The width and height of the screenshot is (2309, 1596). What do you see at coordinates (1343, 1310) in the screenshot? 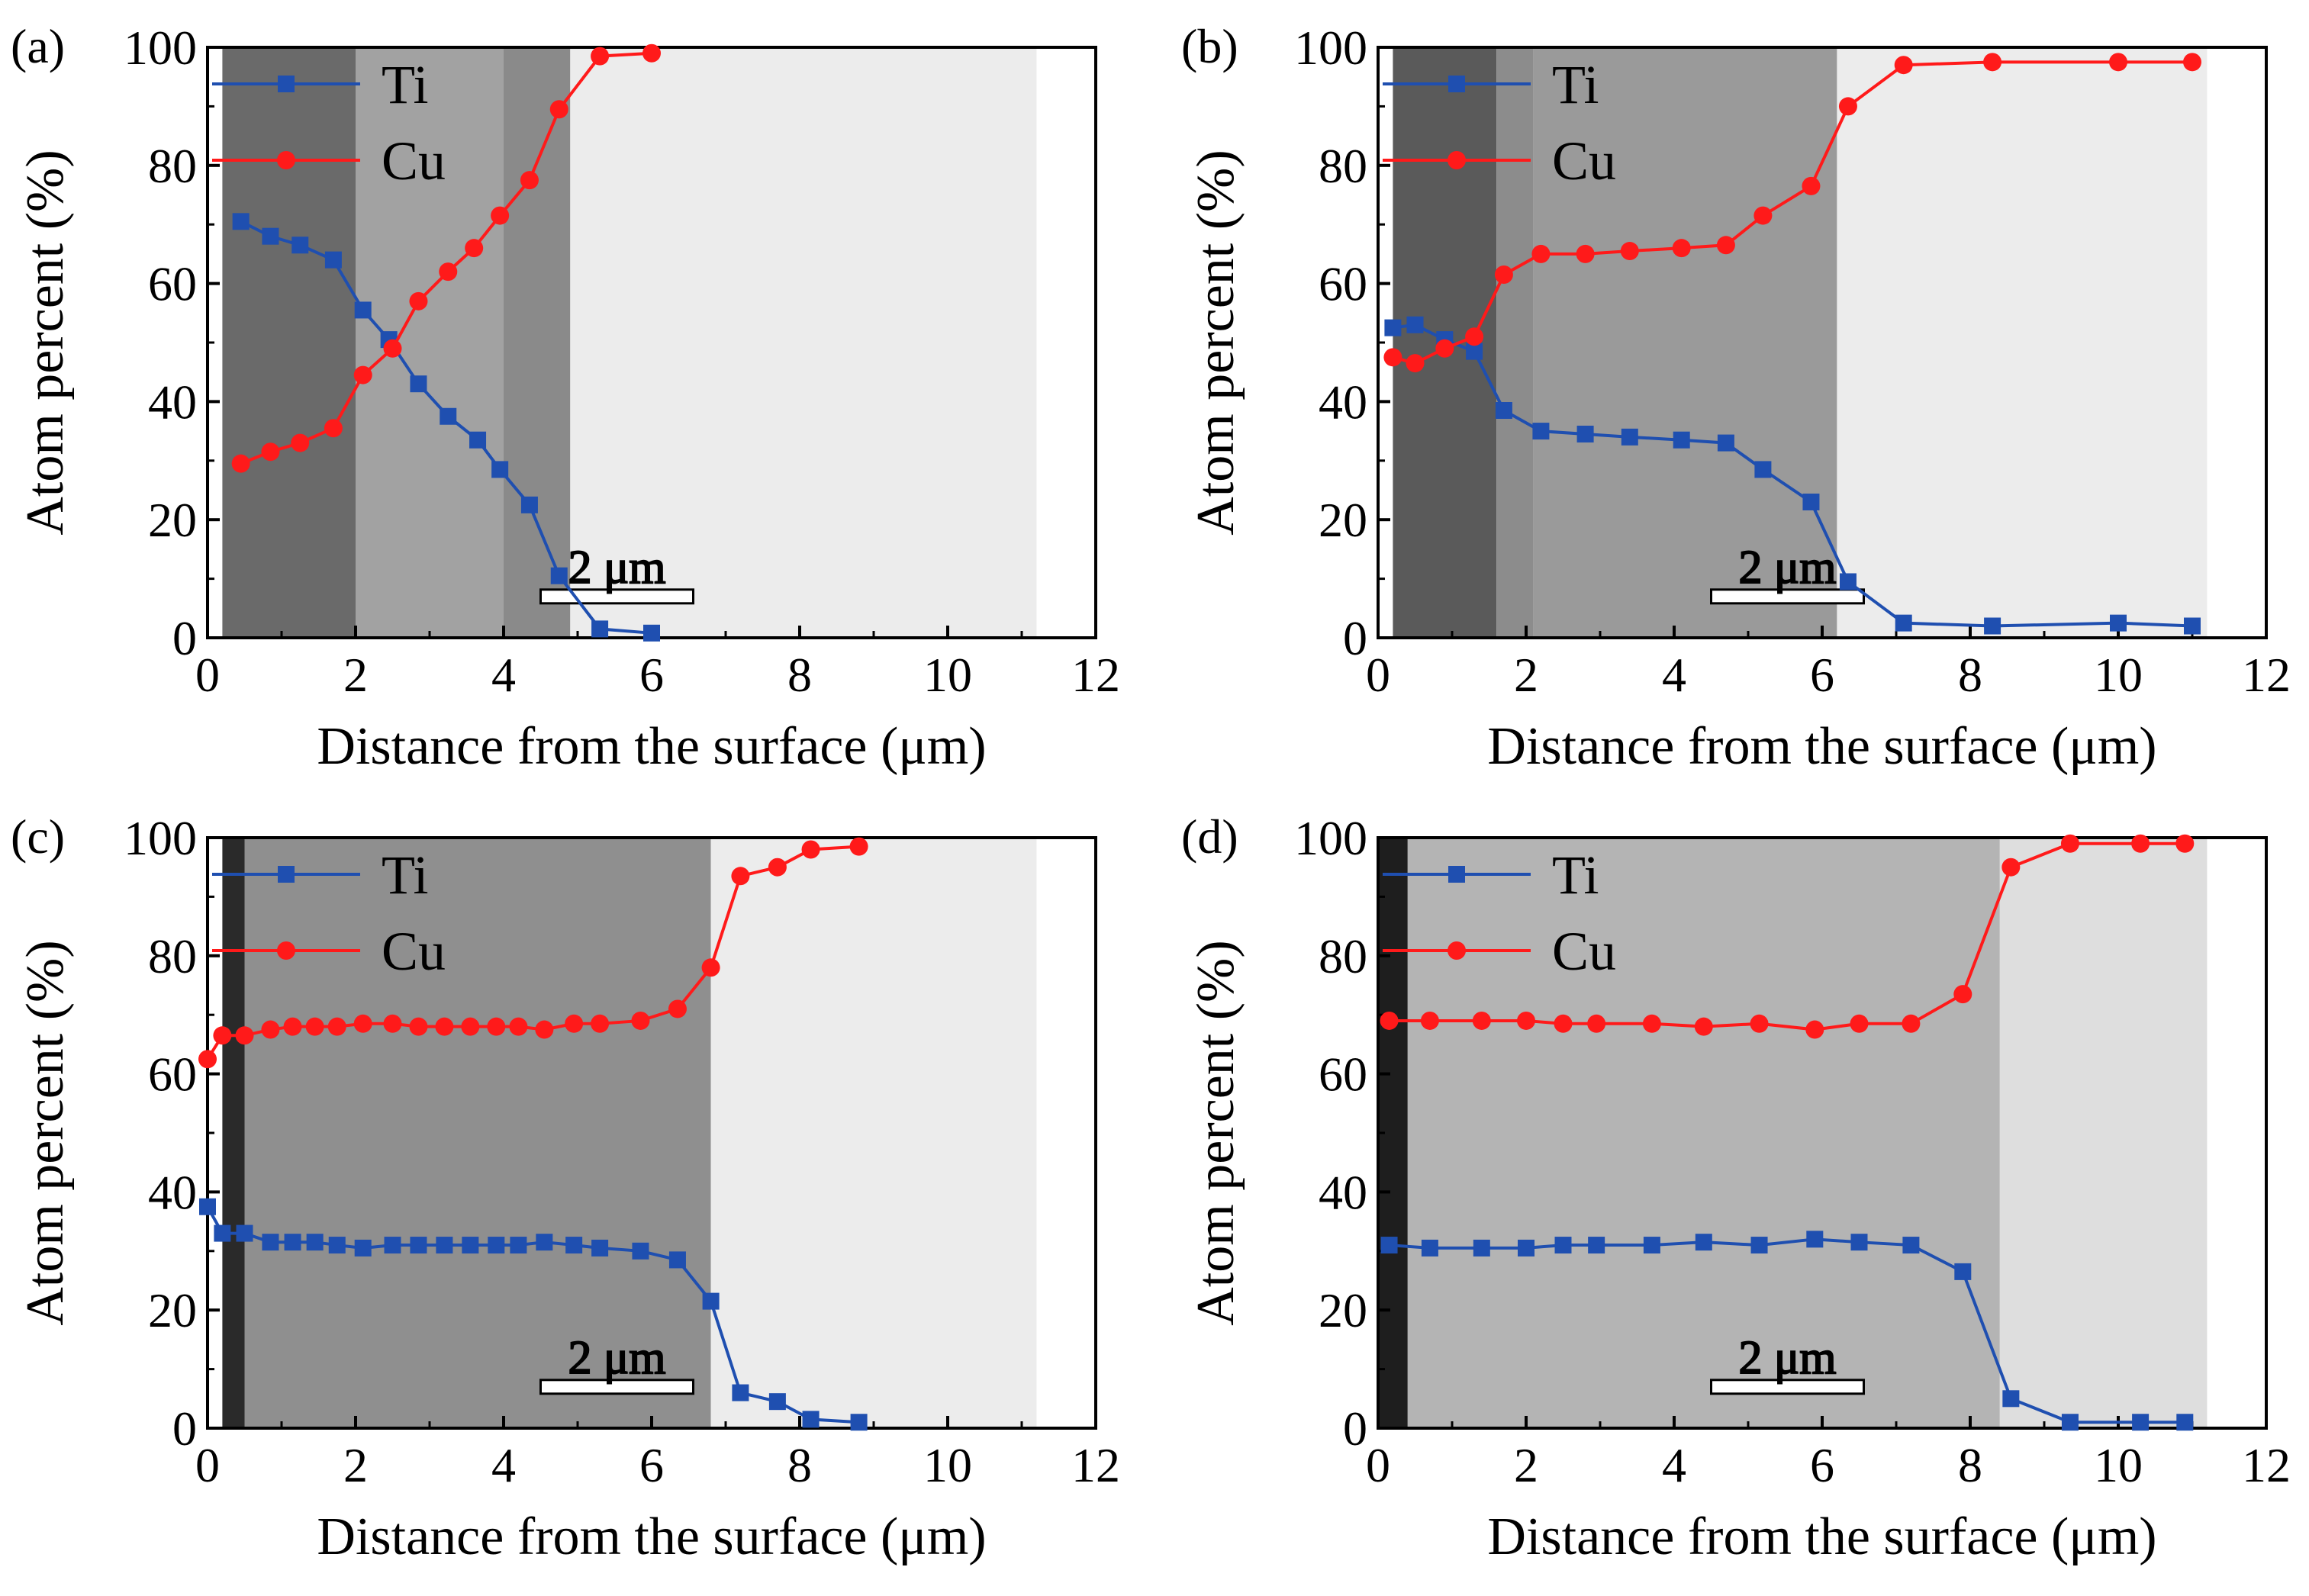
I see `y-tick-label: 20` at bounding box center [1343, 1310].